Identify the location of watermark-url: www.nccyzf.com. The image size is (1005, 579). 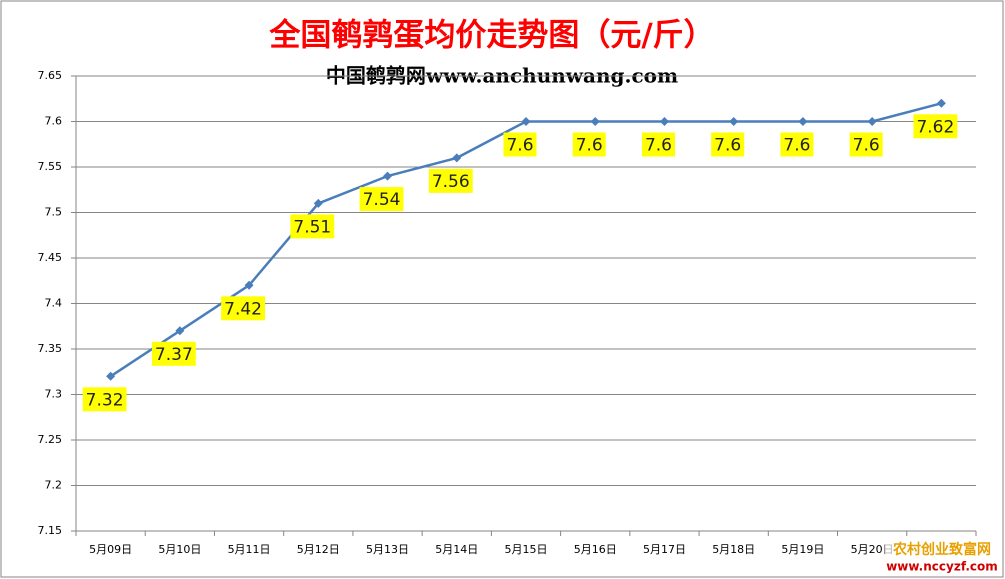
(942, 567).